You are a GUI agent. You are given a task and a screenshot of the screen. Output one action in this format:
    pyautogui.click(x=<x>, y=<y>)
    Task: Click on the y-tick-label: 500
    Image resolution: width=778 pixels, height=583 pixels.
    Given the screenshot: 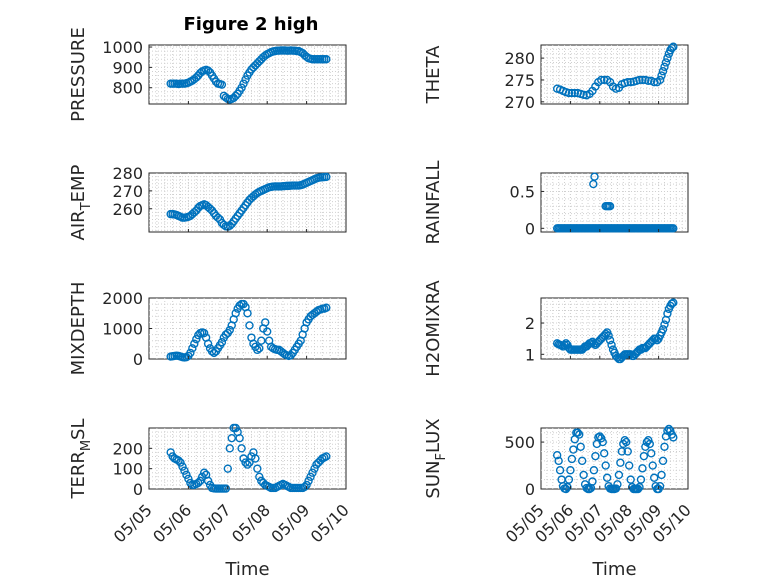 What is the action you would take?
    pyautogui.click(x=519, y=442)
    